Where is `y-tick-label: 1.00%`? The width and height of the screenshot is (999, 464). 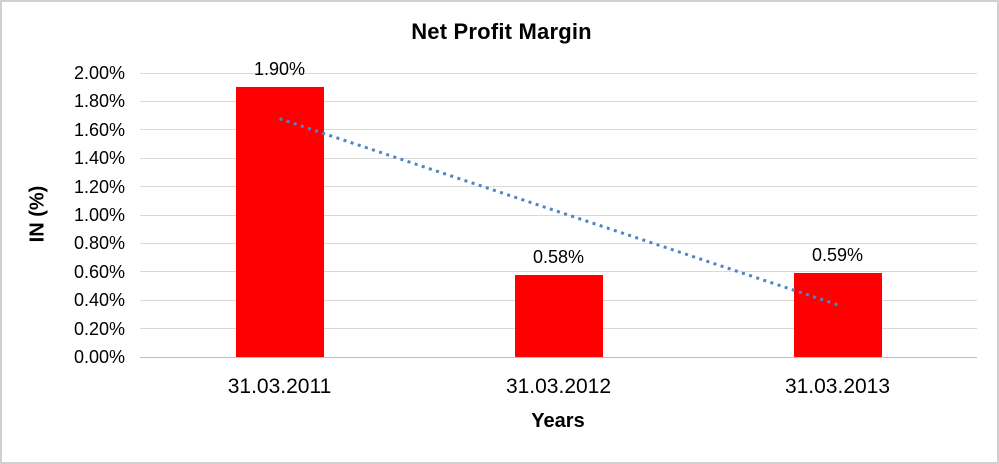
y-tick-label: 1.00% is located at coordinates (99, 215).